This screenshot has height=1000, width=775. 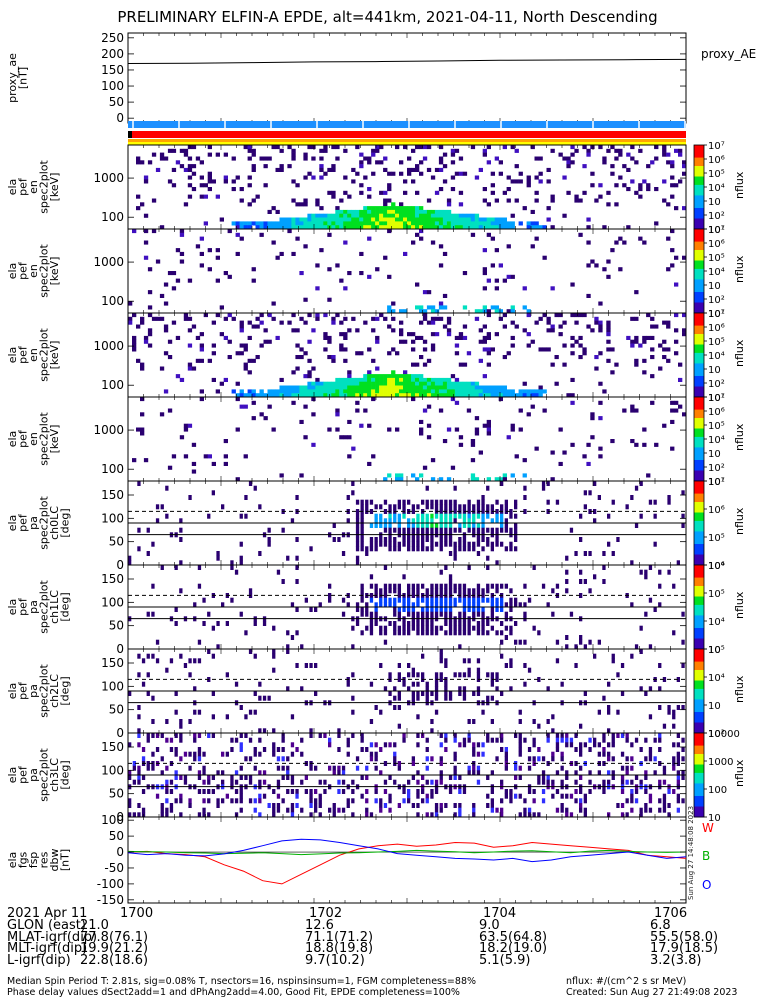 What do you see at coordinates (33, 187) in the screenshot?
I see `energy-panel-1-ylabel: elapefenspec2plot[keV]` at bounding box center [33, 187].